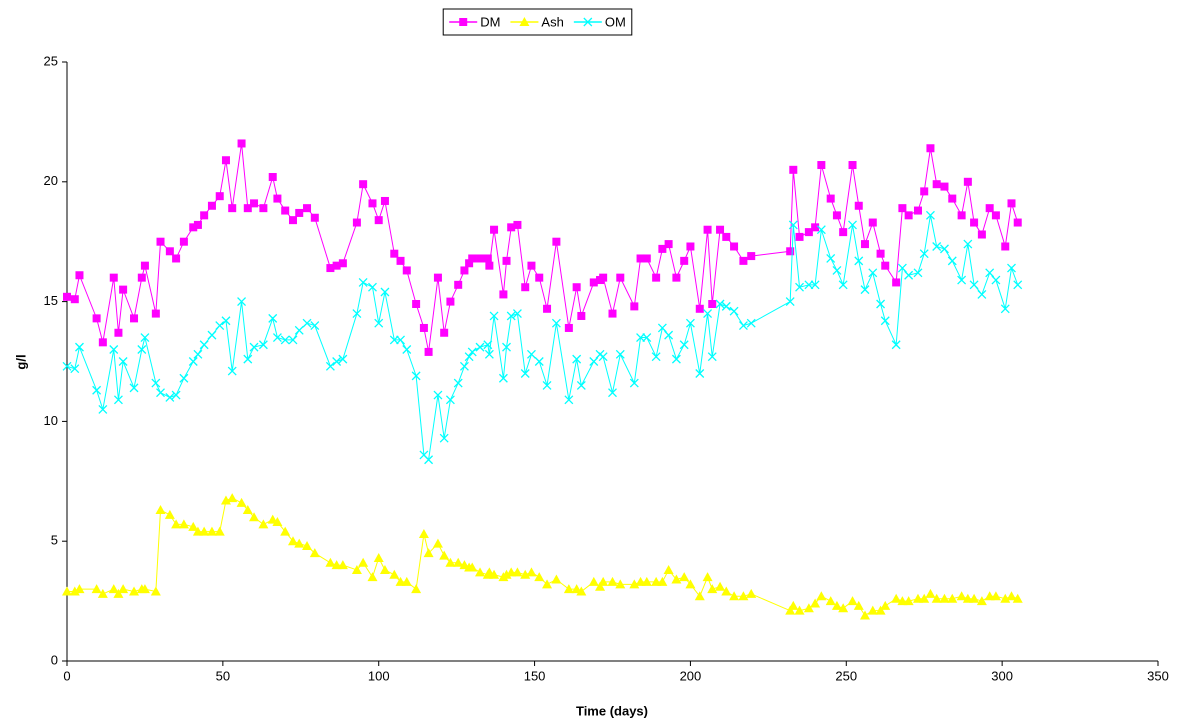 The height and width of the screenshot is (724, 1178). What do you see at coordinates (691, 675) in the screenshot?
I see `x-tick-label: 200` at bounding box center [691, 675].